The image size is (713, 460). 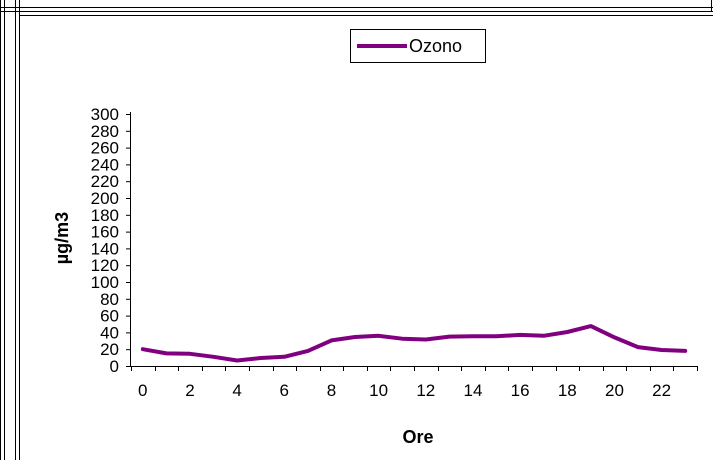 What do you see at coordinates (567, 390) in the screenshot?
I see `x-tick-label: 18` at bounding box center [567, 390].